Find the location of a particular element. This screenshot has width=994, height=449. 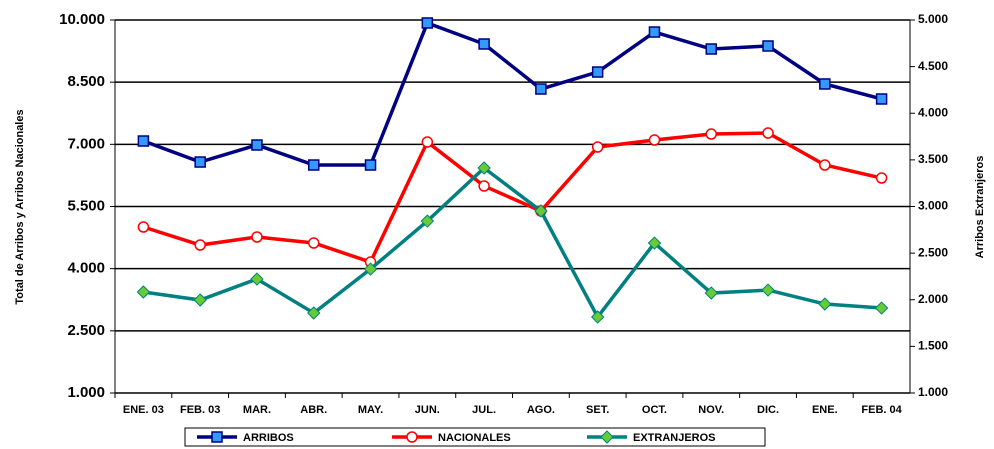

x-tick-label: JUL. is located at coordinates (484, 410).